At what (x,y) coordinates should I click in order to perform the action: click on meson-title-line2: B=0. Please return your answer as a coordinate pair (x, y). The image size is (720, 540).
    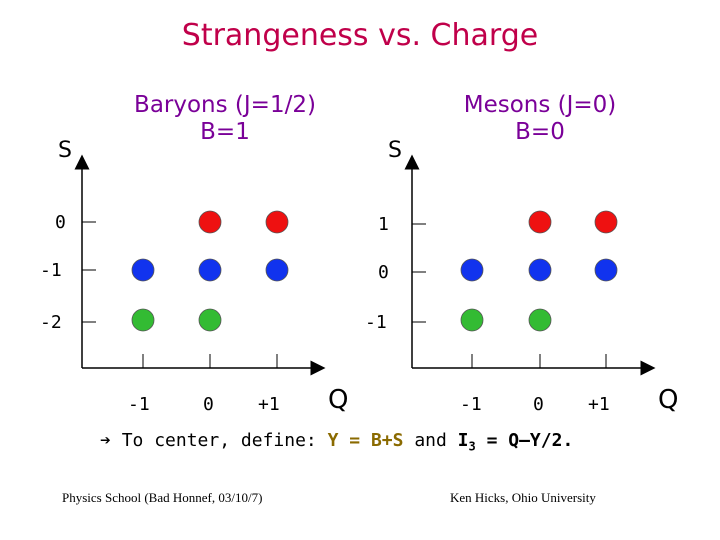
    Looking at the image, I should click on (540, 132).